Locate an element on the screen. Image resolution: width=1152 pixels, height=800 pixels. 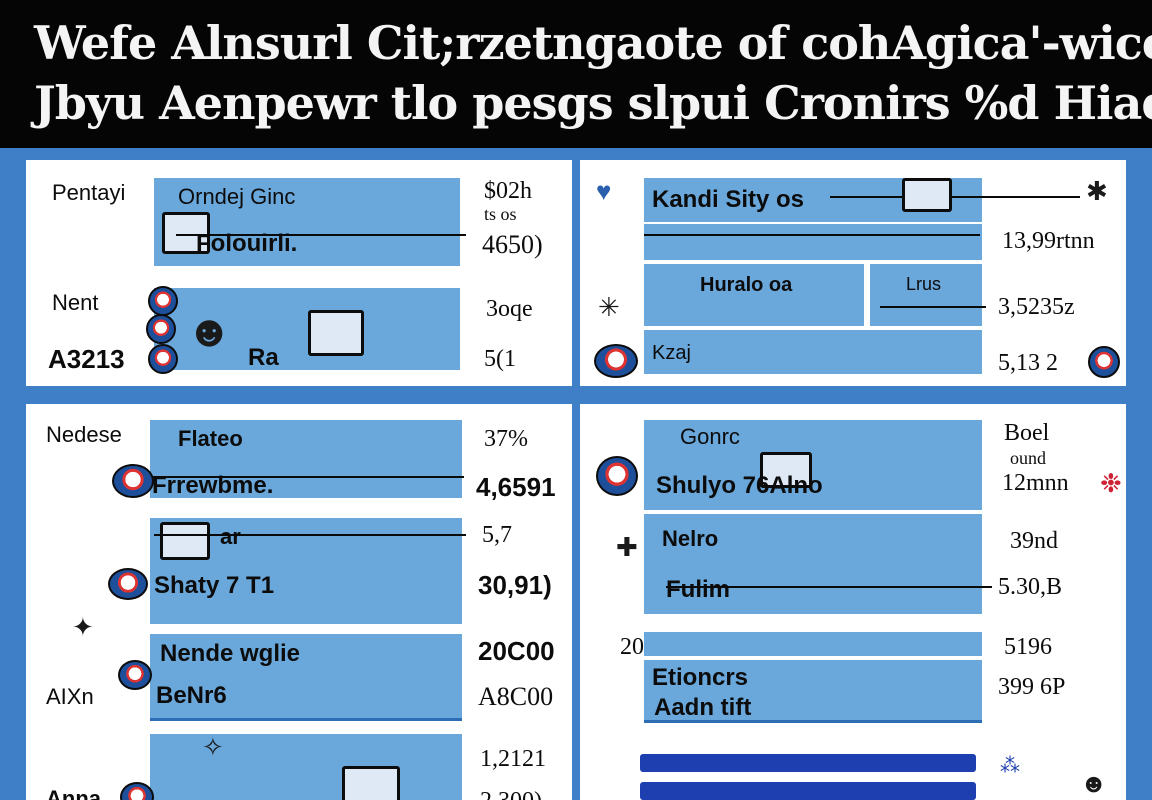
bar-label: Kandi Sity os is located at coordinates (728, 199).